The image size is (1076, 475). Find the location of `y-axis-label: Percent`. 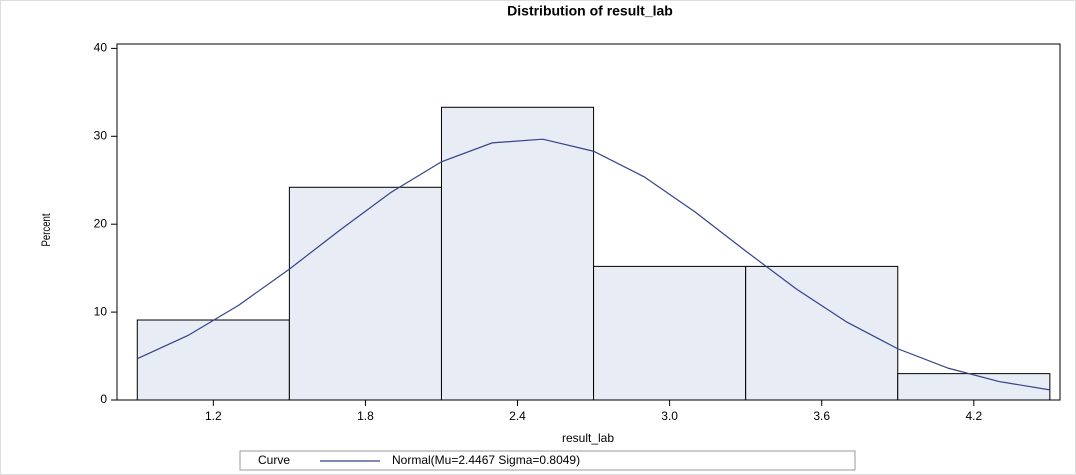

y-axis-label: Percent is located at coordinates (46, 229).